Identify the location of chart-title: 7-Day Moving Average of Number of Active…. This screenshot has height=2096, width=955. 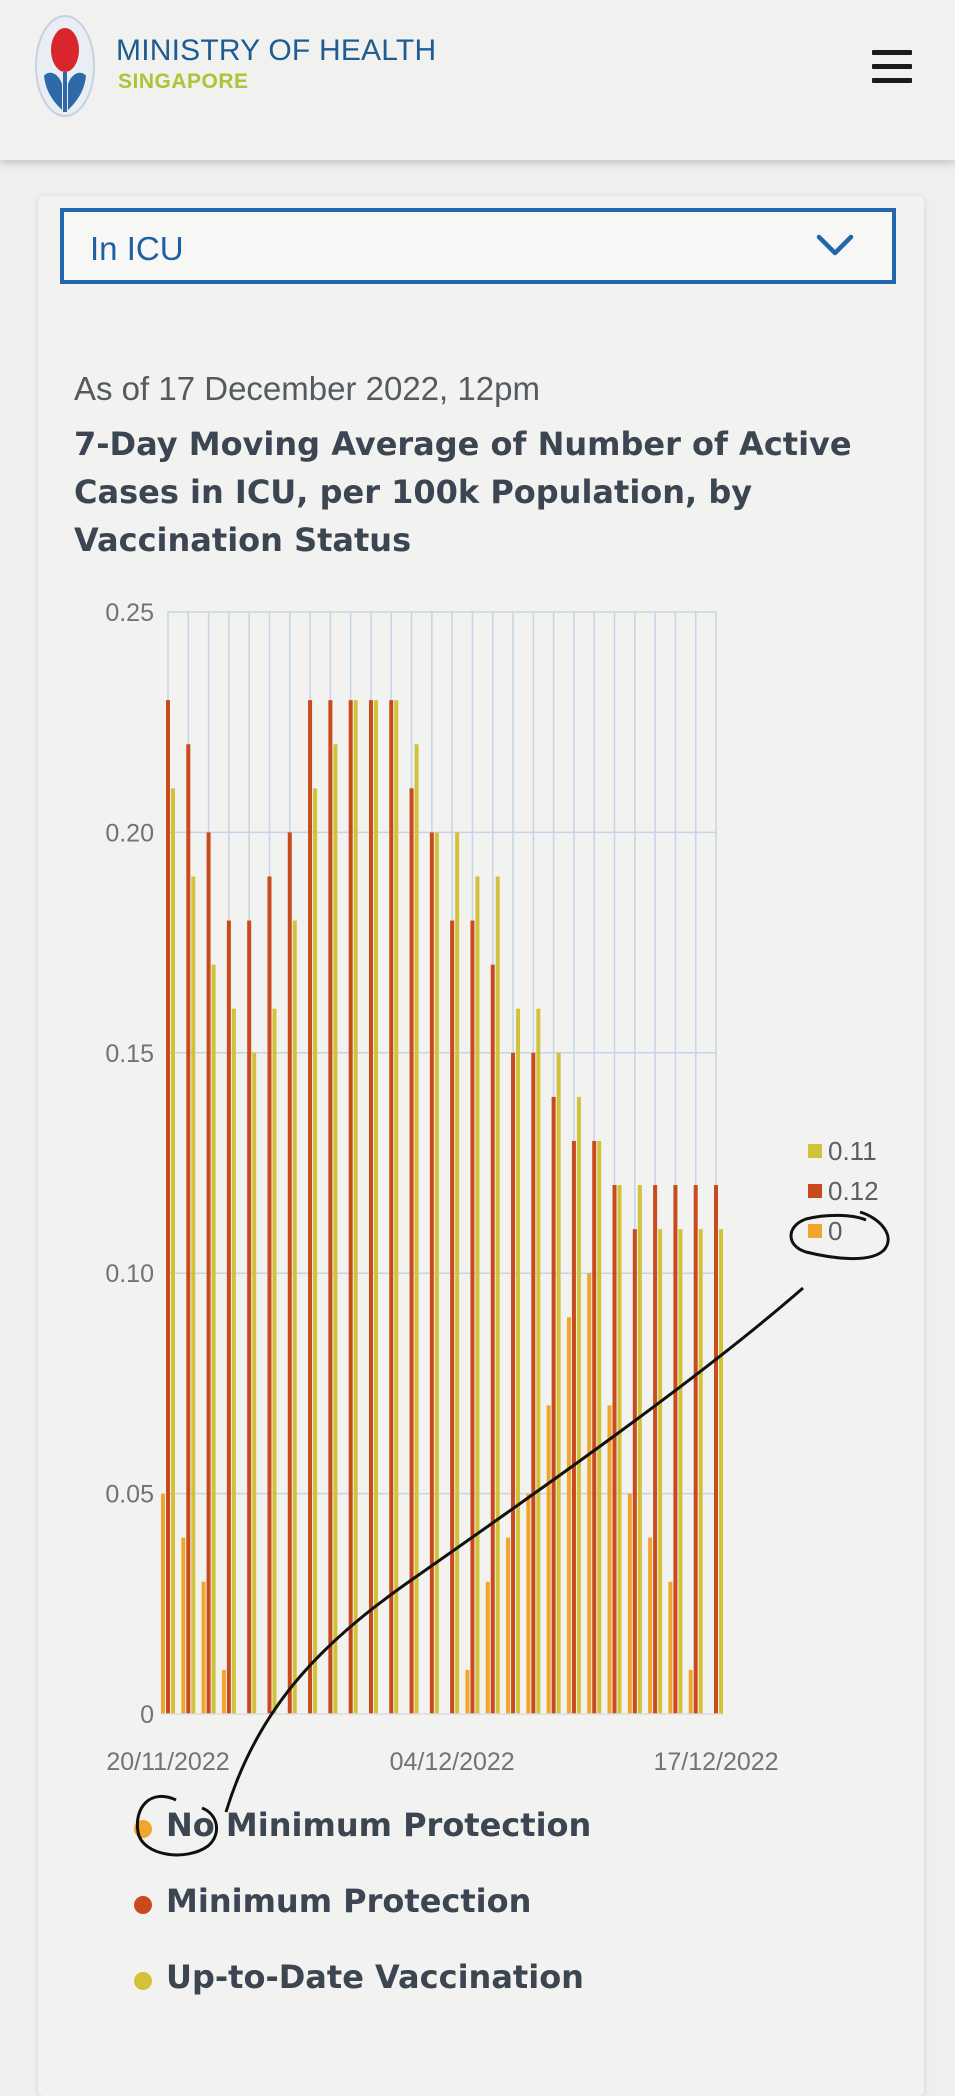
(463, 492).